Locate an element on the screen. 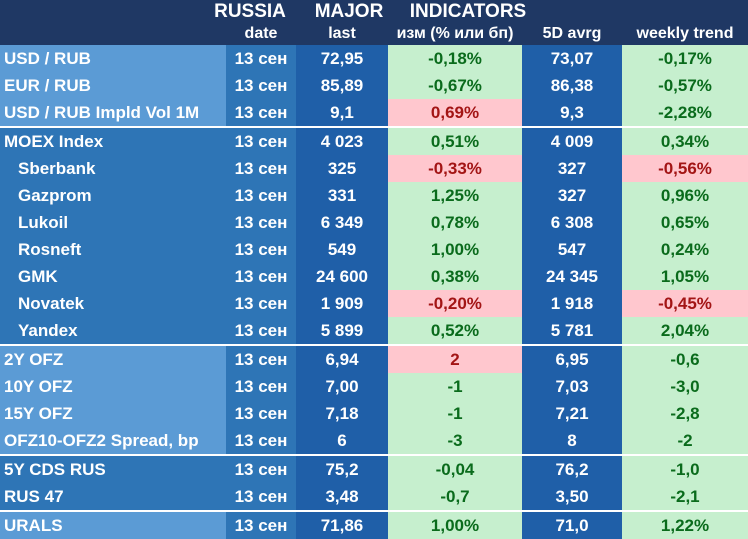 The height and width of the screenshot is (539, 748). row-last-value: 85,89 is located at coordinates (342, 85).